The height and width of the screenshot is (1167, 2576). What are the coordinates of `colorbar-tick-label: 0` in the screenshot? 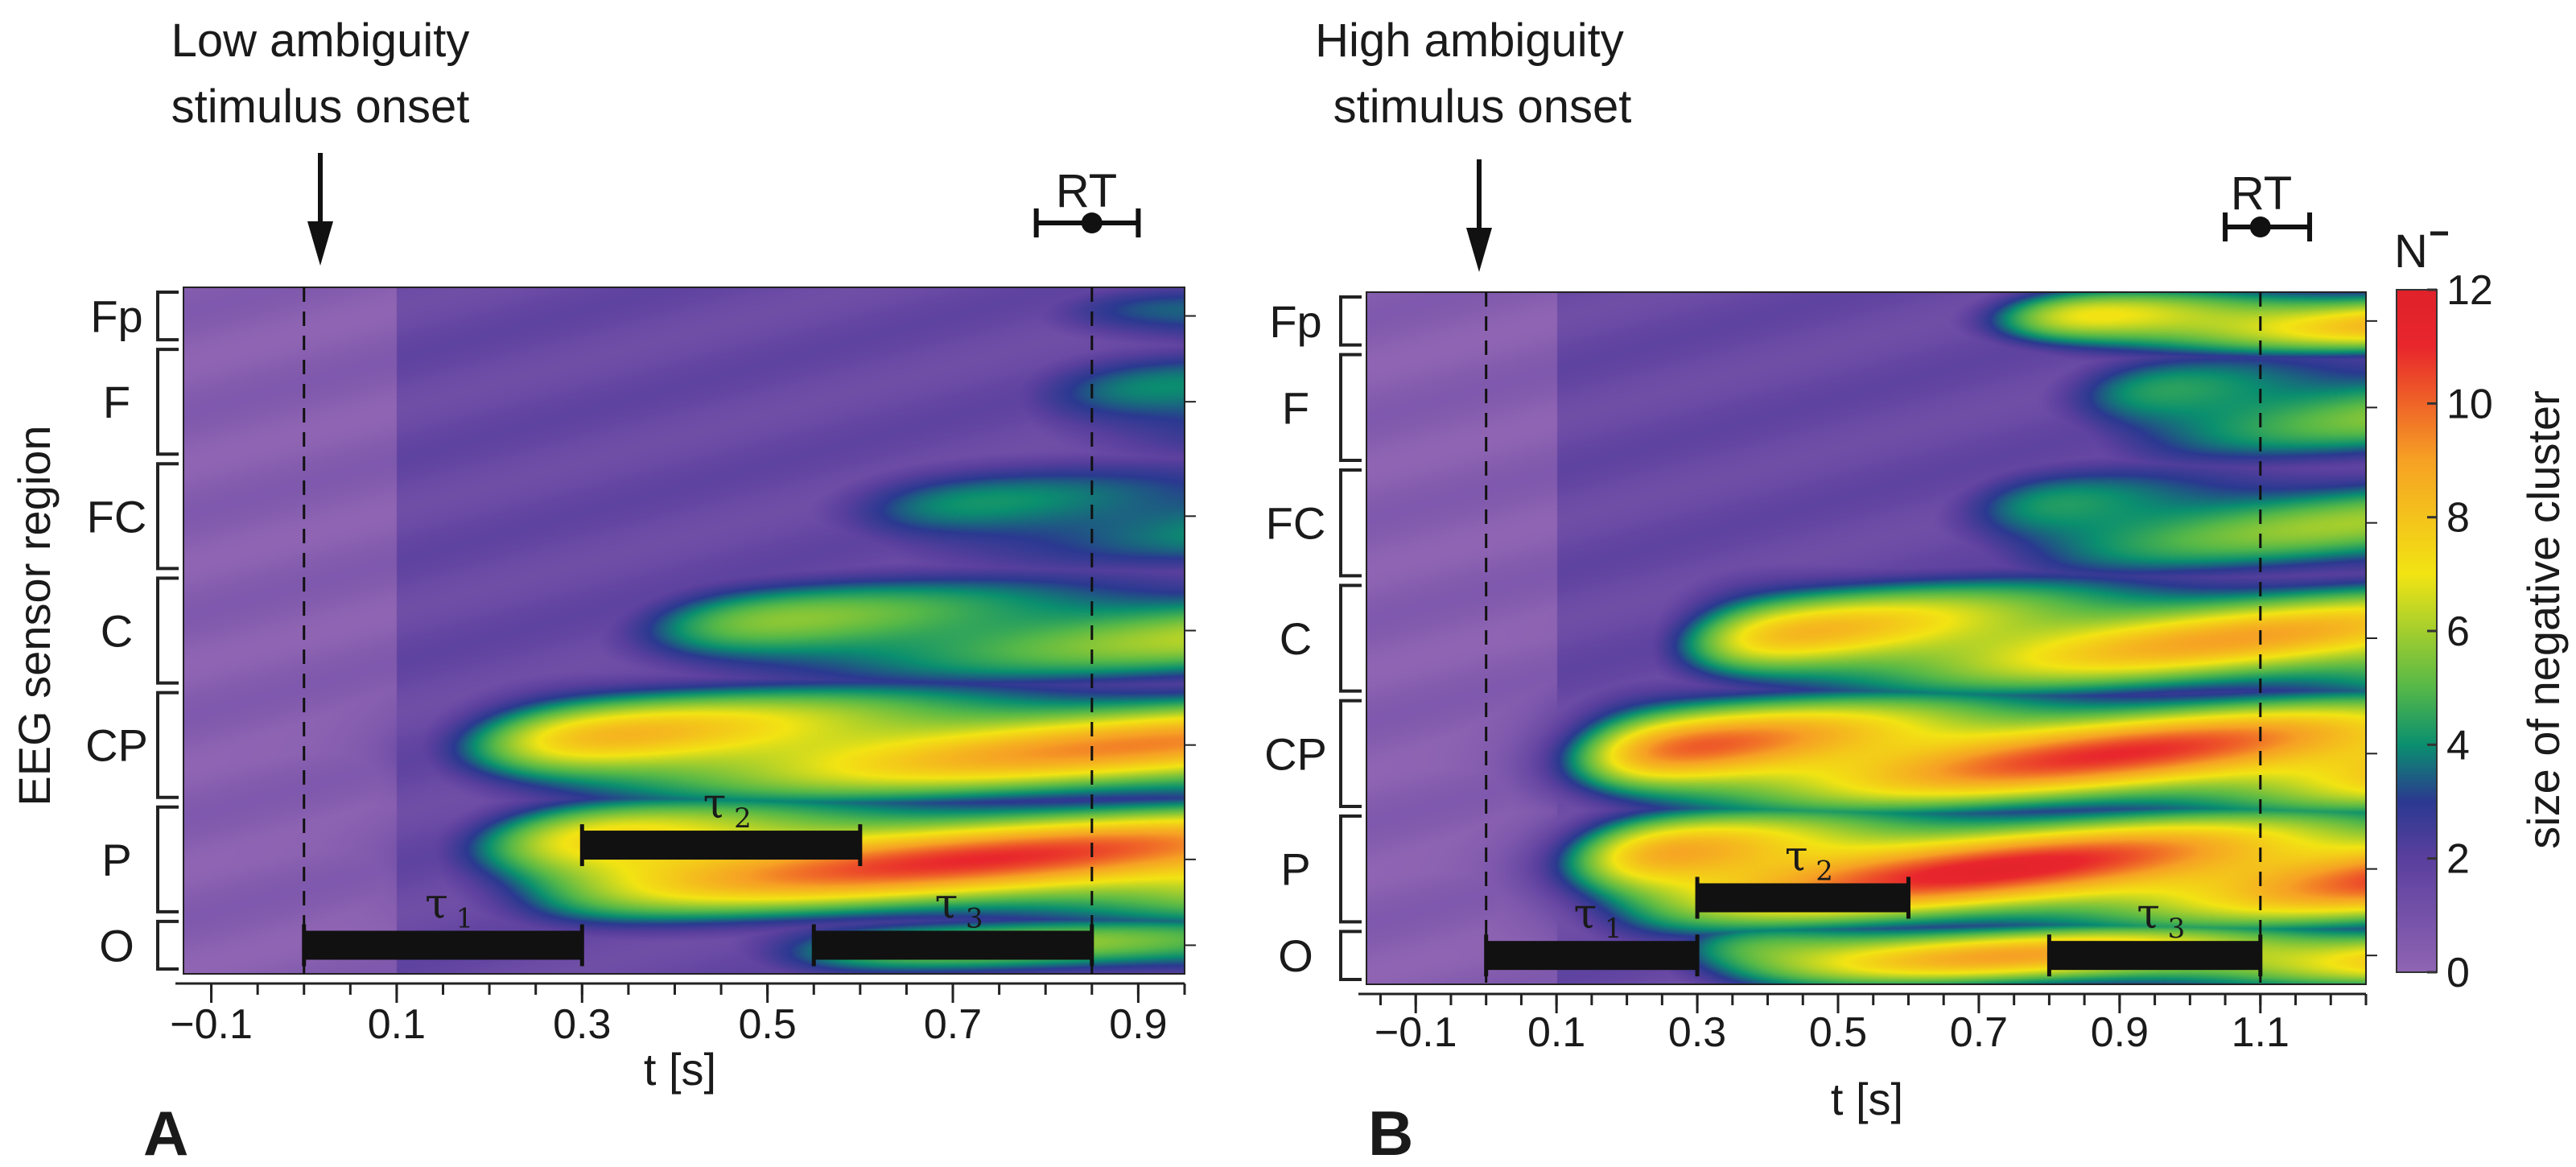 It's located at (2458, 973).